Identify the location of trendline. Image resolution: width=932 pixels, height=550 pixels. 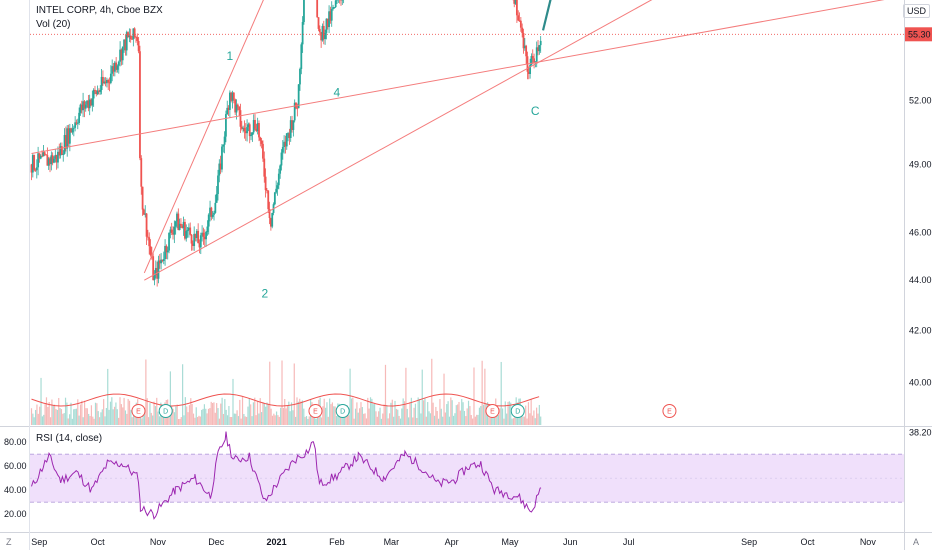
(203, 137).